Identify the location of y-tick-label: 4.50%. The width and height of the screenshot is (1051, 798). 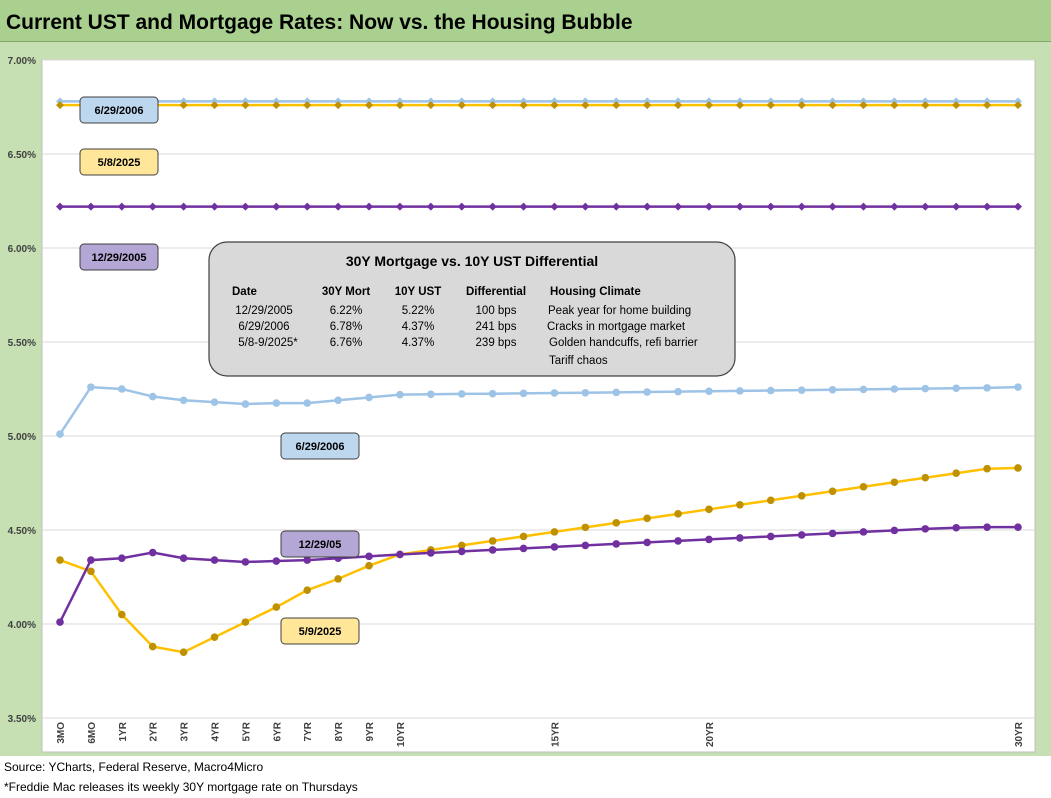
(22, 531).